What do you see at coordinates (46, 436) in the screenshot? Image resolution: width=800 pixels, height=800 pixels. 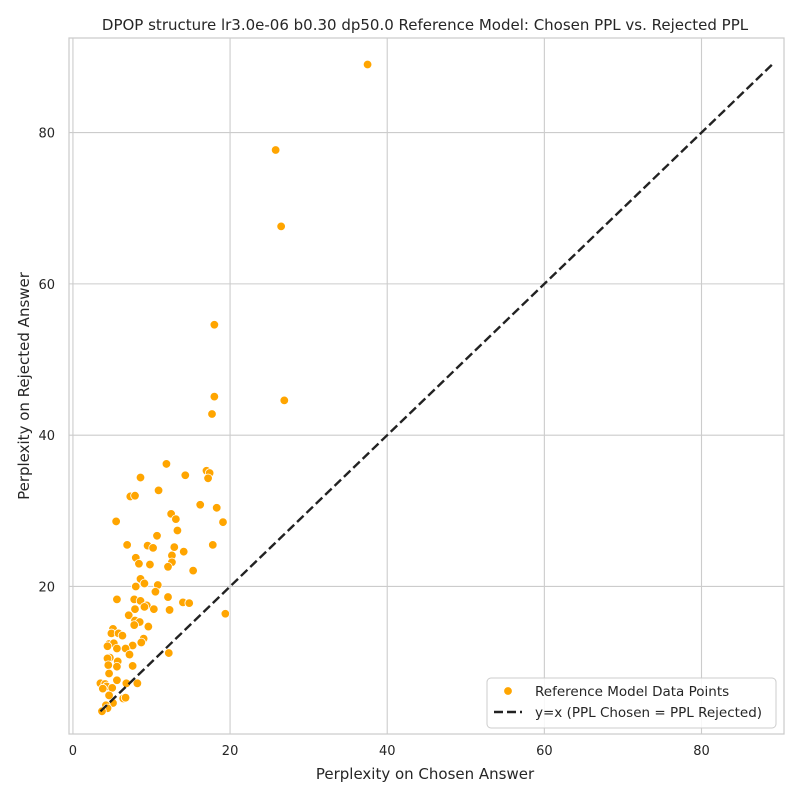 I see `y-tick-label: 40` at bounding box center [46, 436].